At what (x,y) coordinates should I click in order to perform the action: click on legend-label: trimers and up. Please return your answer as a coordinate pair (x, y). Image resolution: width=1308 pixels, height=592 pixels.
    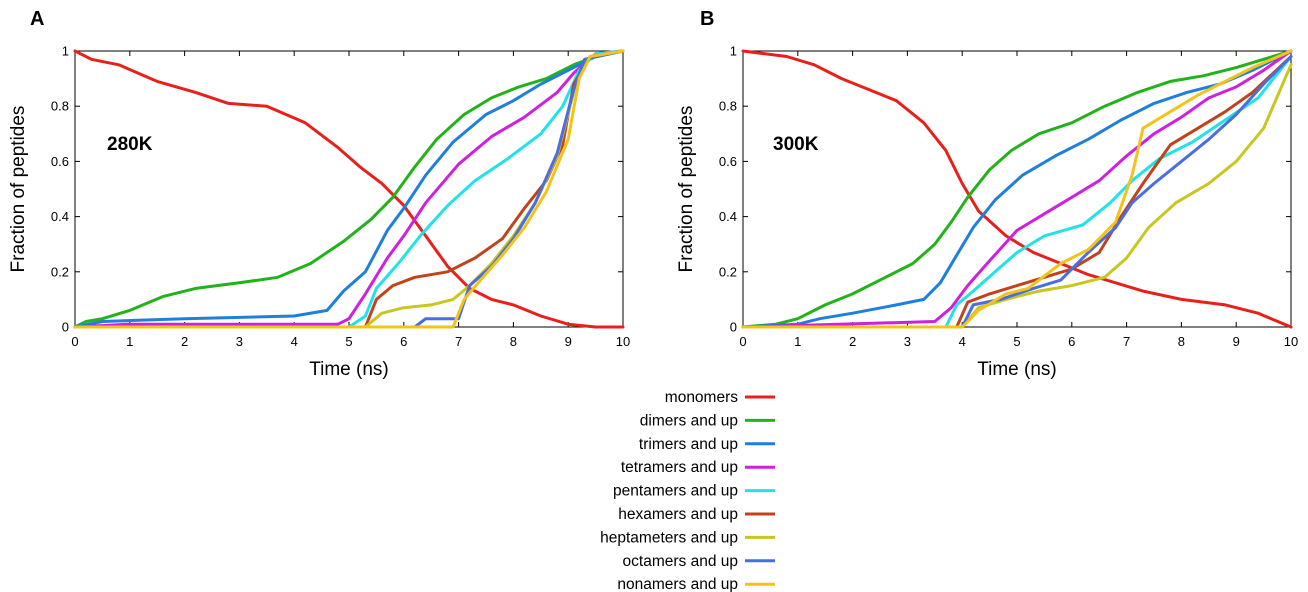
    Looking at the image, I should click on (688, 444).